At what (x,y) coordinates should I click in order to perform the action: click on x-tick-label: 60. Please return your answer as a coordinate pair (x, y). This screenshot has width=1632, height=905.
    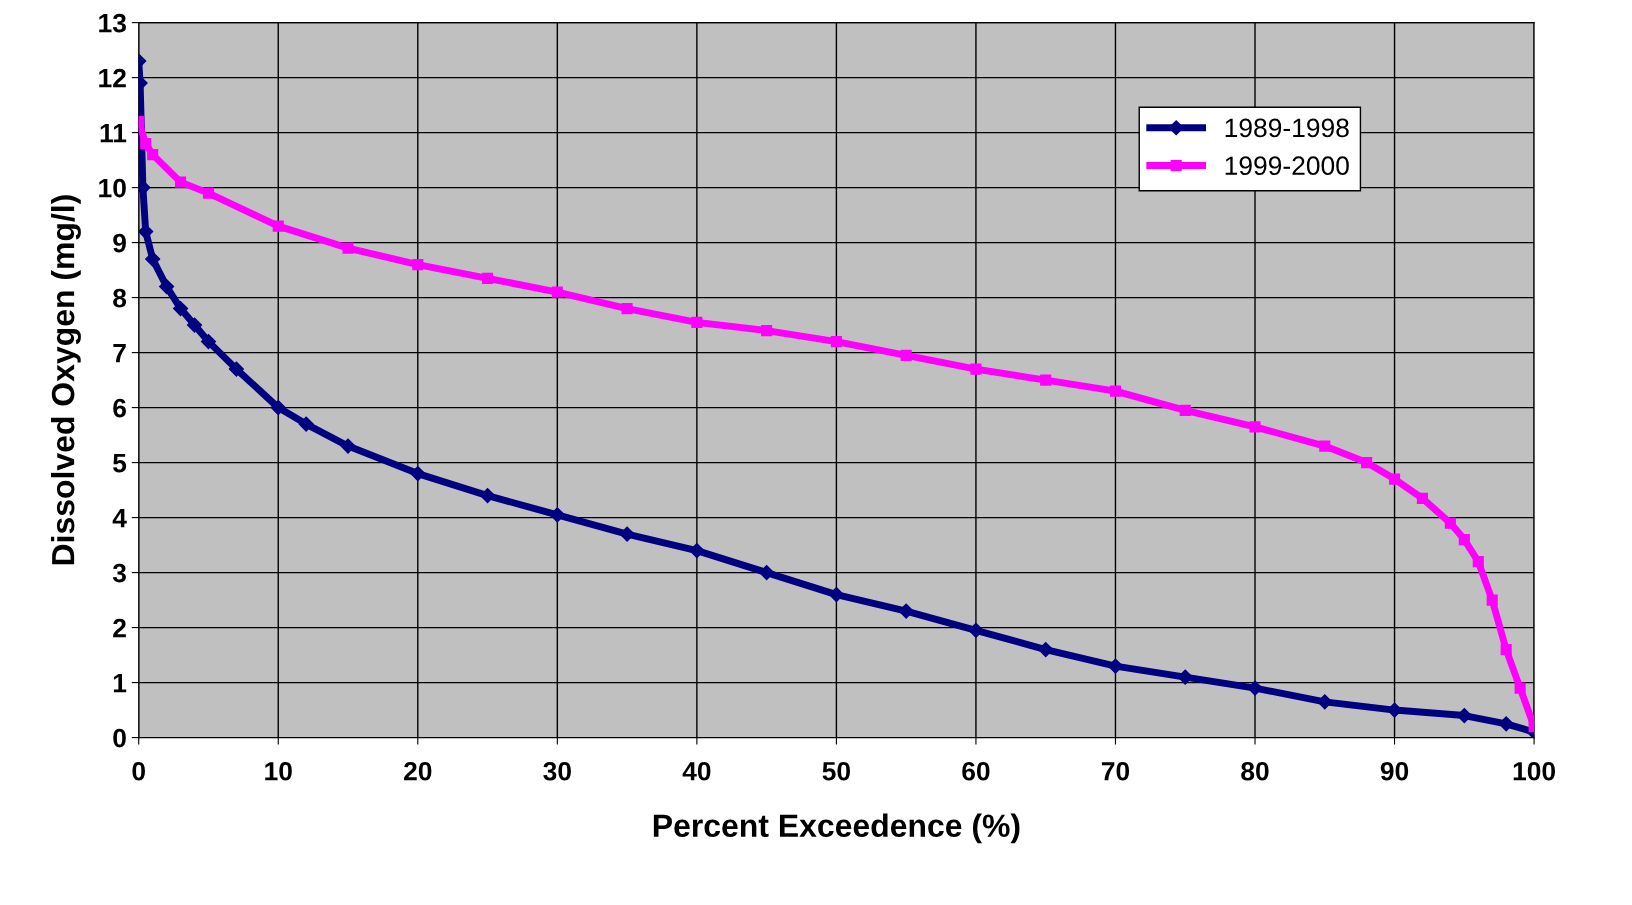
    Looking at the image, I should click on (976, 771).